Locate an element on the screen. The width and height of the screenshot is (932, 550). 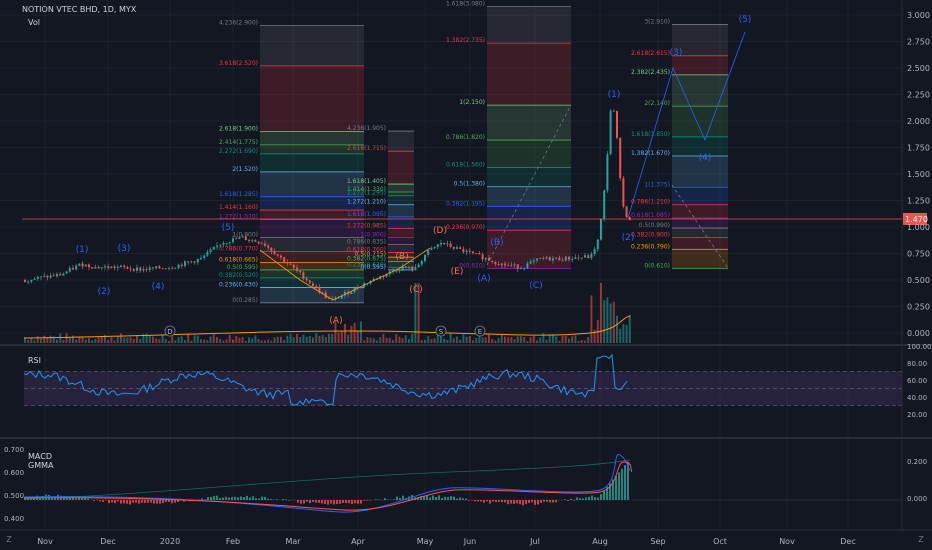
price-tick: 1.750 is located at coordinates (918, 148).